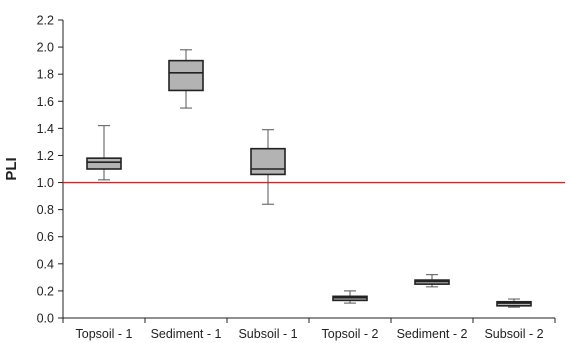 Image resolution: width=569 pixels, height=343 pixels. I want to click on y-tick-label: 0.2, so click(45, 291).